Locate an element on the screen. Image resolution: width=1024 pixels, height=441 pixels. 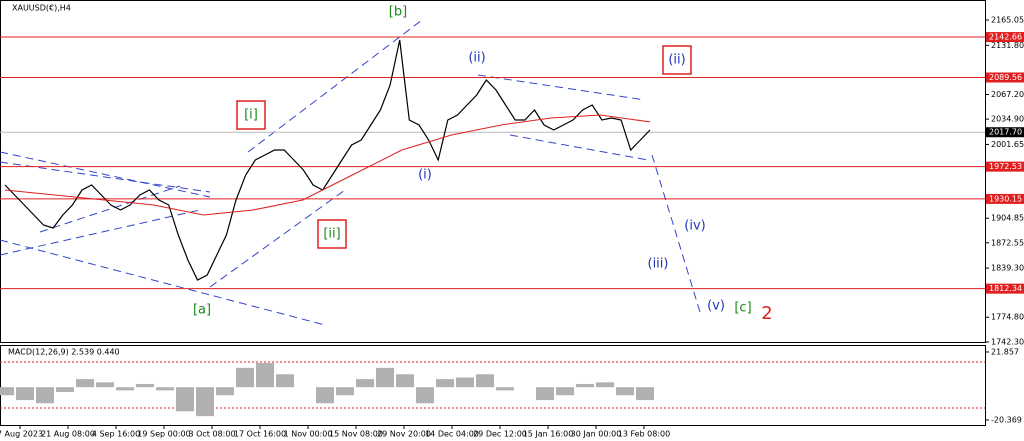
level-label: 1930.15 is located at coordinates (1005, 198).